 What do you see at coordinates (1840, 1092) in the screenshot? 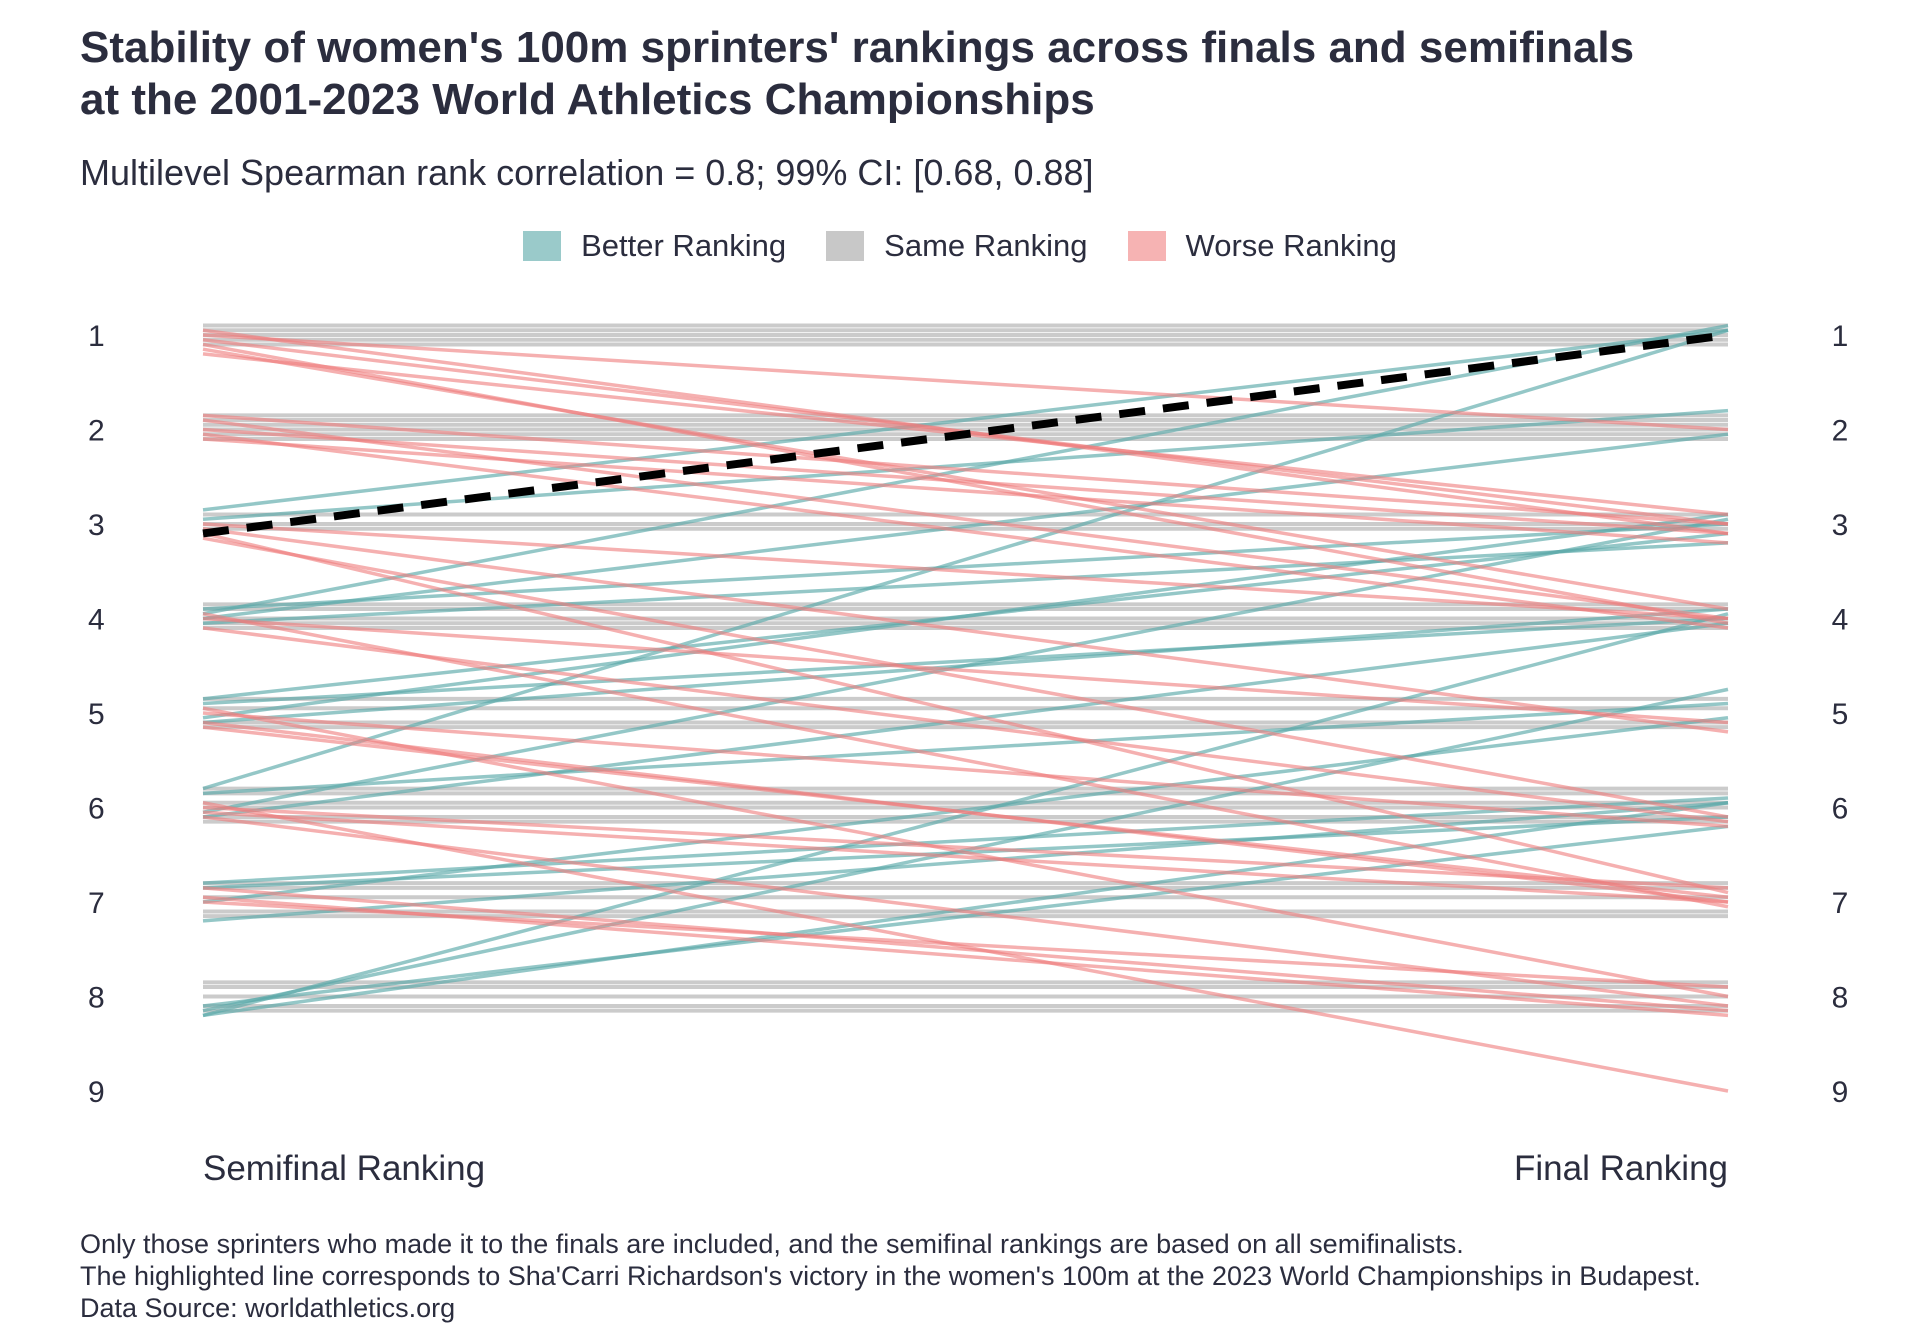
I see `right-tick-label: 9` at bounding box center [1840, 1092].